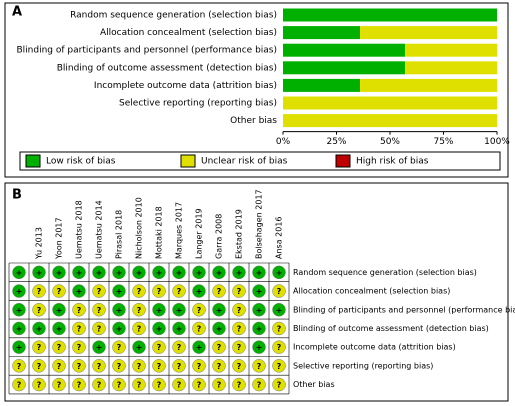 This screenshot has height=406, width=515. Describe the element at coordinates (59, 238) in the screenshot. I see `study-label: Yoon 2017` at that location.